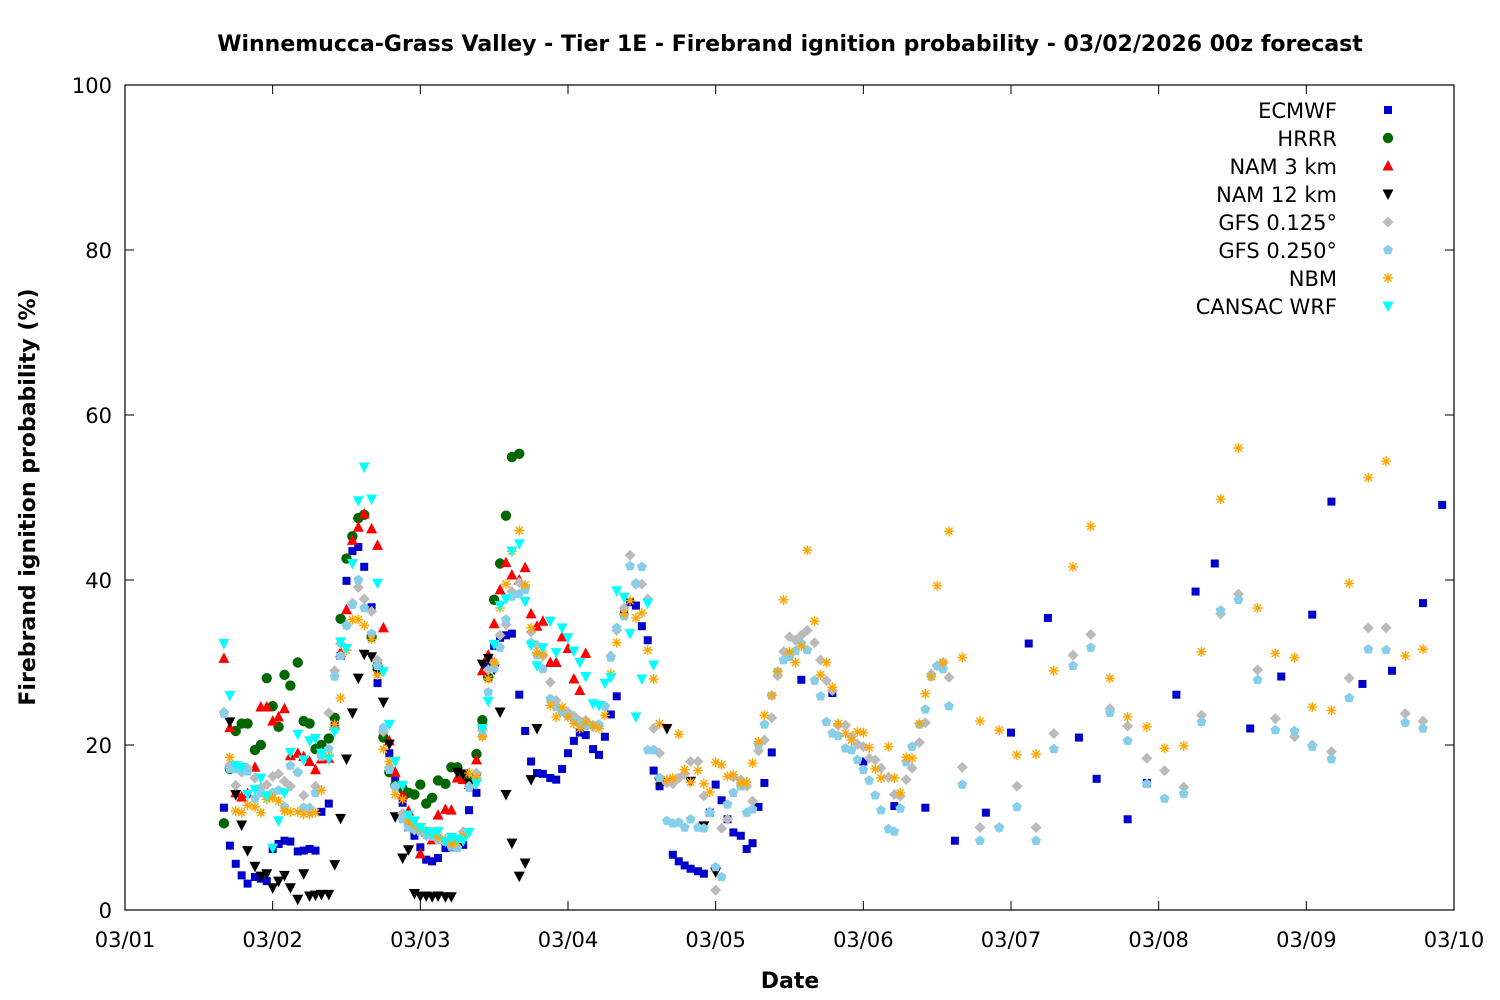 The image size is (1500, 1000). I want to click on y-tick-label: 0, so click(105, 911).